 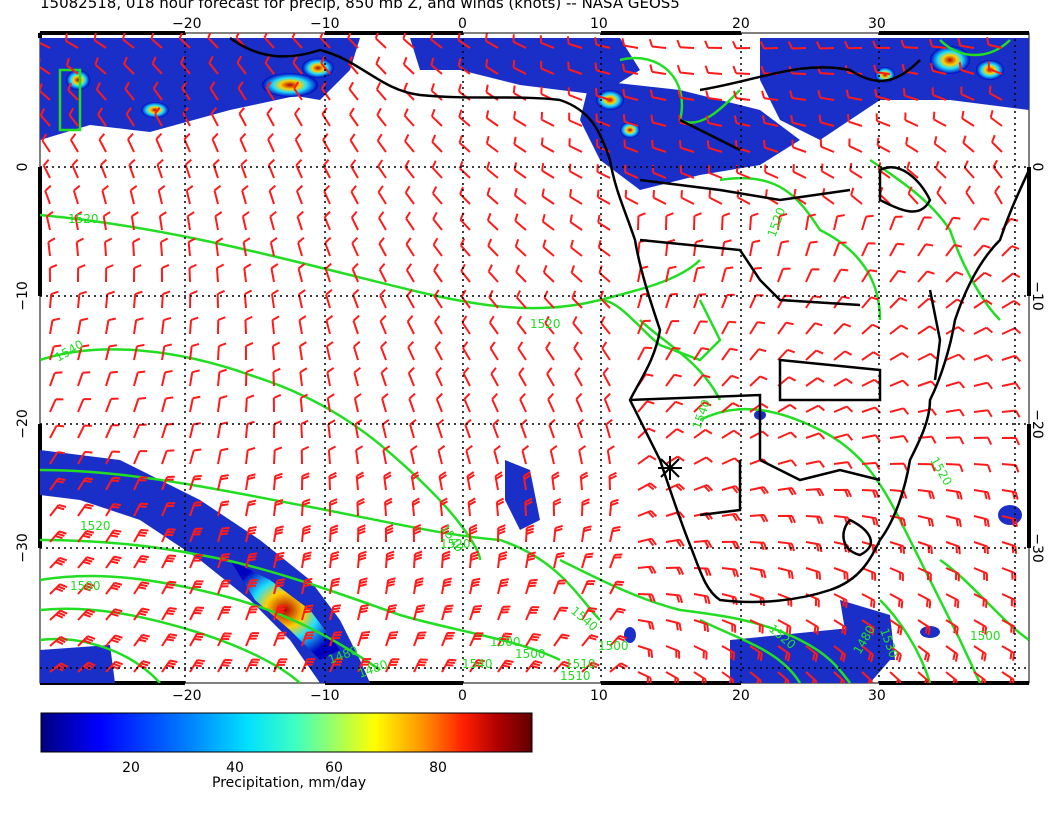 What do you see at coordinates (599, 24) in the screenshot?
I see `lon-label-top: 10` at bounding box center [599, 24].